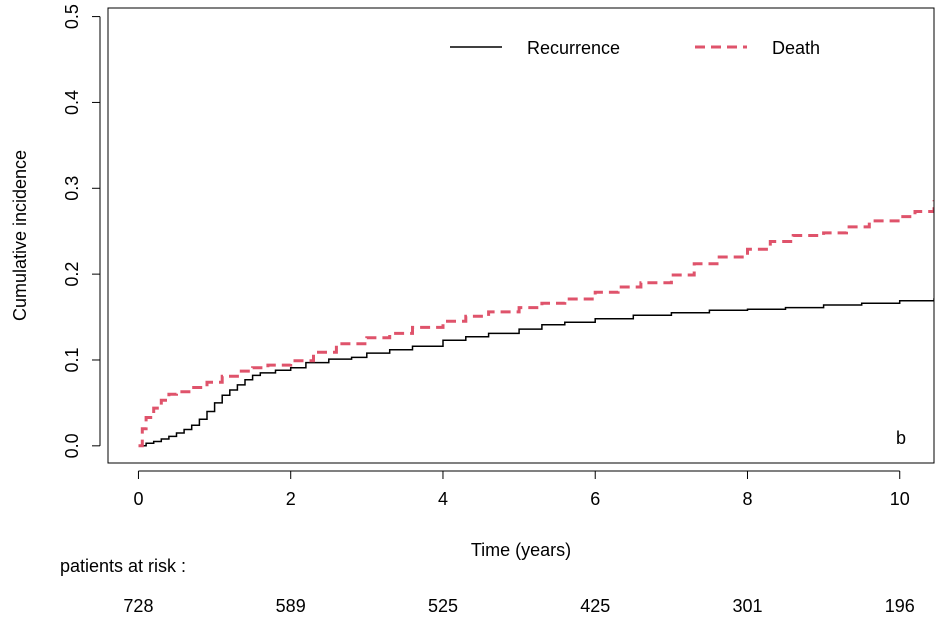  Describe the element at coordinates (72, 16) in the screenshot. I see `y-tick-label: 0.5` at that location.